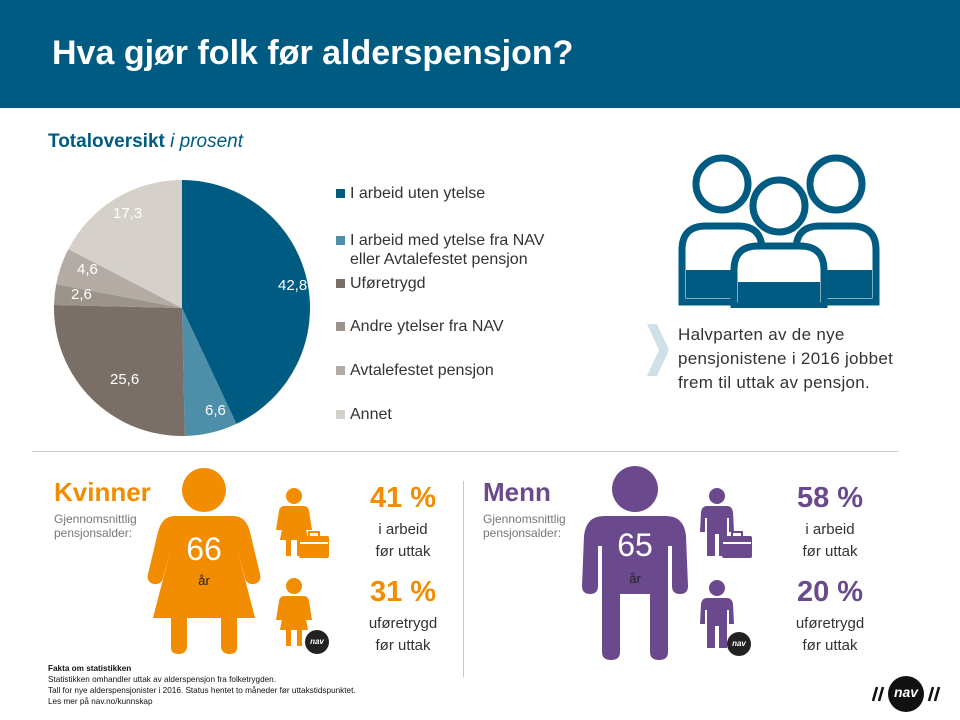 The height and width of the screenshot is (720, 960). Describe the element at coordinates (635, 578) in the screenshot. I see `men-age-unit: år` at that location.